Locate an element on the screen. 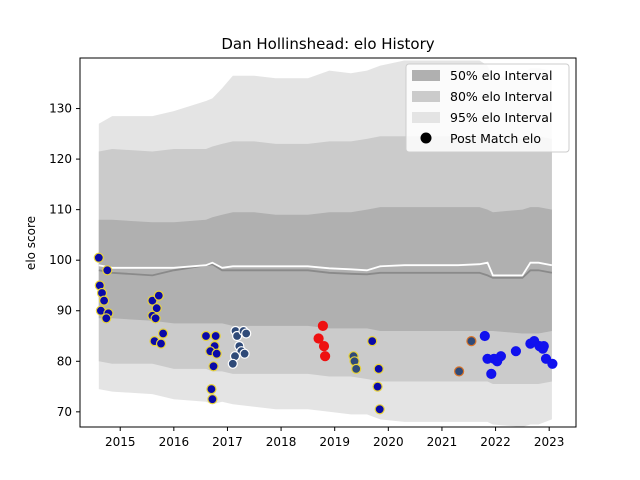 Image resolution: width=640 pixels, height=480 pixels. legend-label-80: 80% elo Interval is located at coordinates (501, 96).